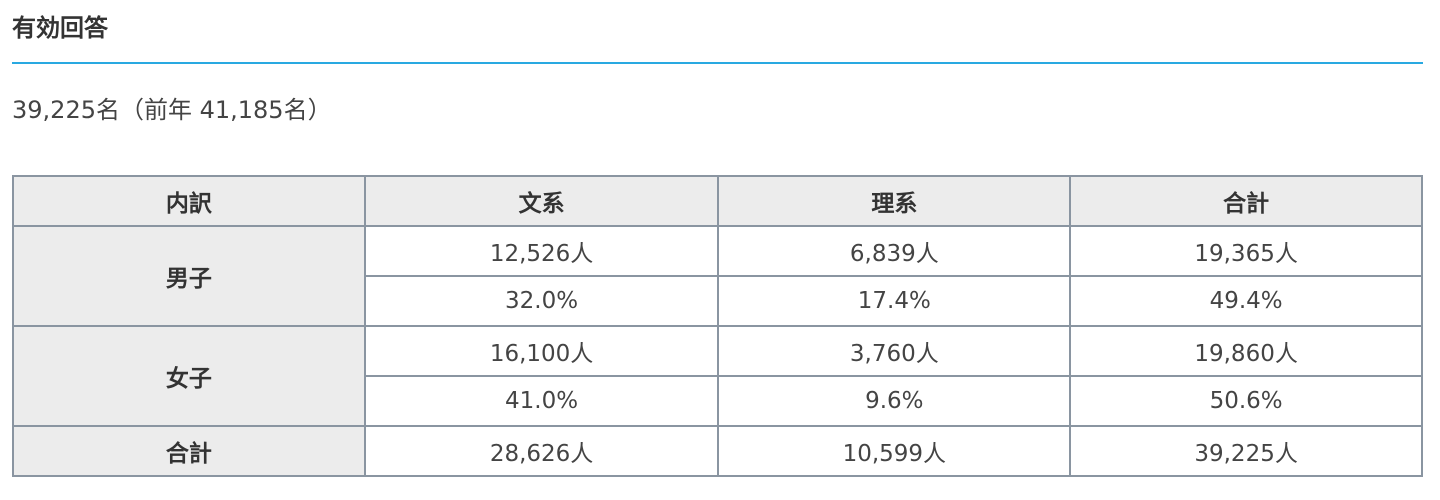 The image size is (1440, 500). What do you see at coordinates (189, 201) in the screenshot?
I see `header-breakdown: 内訳` at bounding box center [189, 201].